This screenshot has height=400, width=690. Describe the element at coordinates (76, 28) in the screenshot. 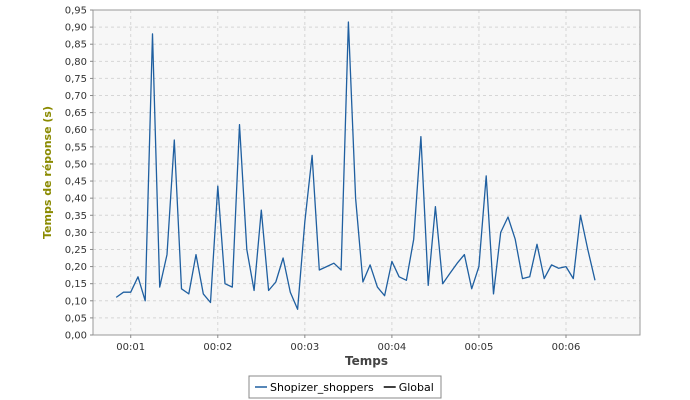

I see `y-tick-label: 0,90` at that location.